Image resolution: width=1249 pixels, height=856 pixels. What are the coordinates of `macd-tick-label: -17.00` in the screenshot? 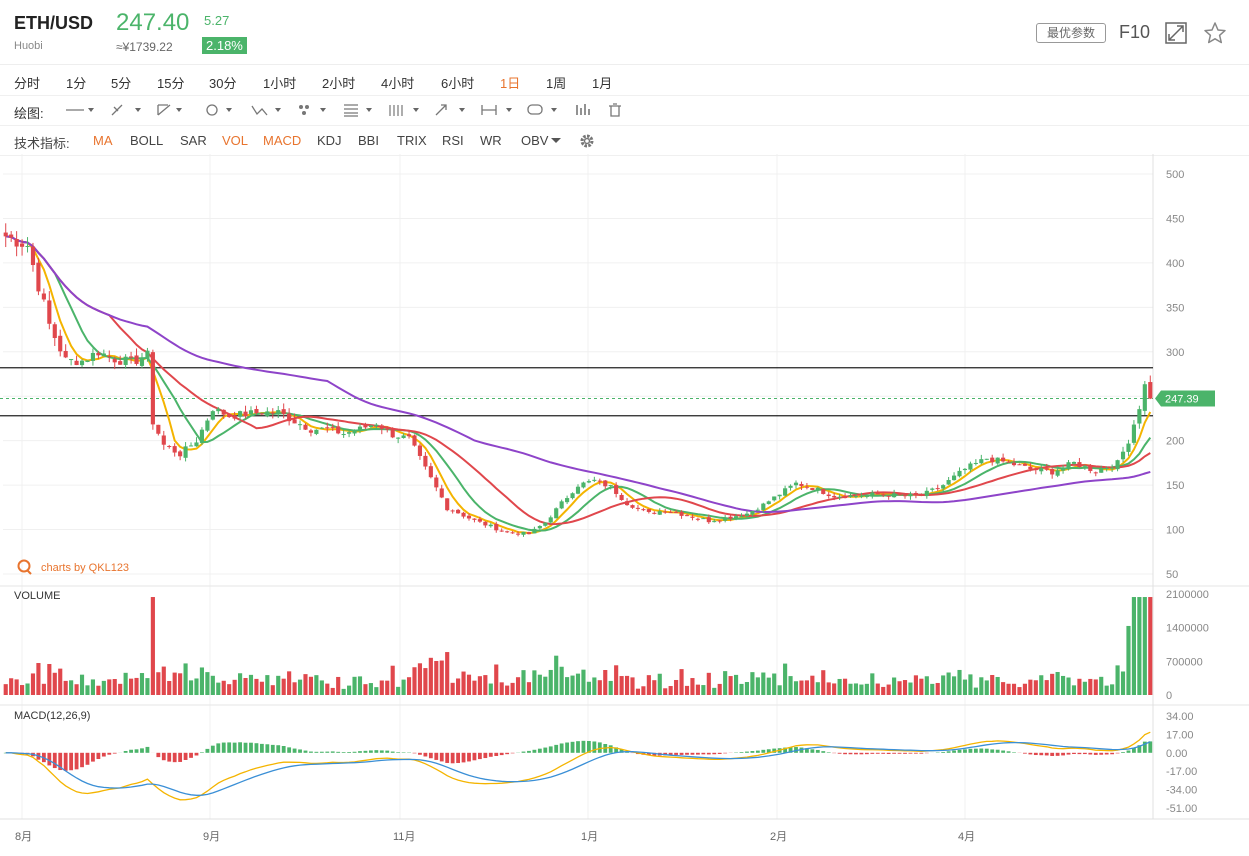 It's located at (1181, 772).